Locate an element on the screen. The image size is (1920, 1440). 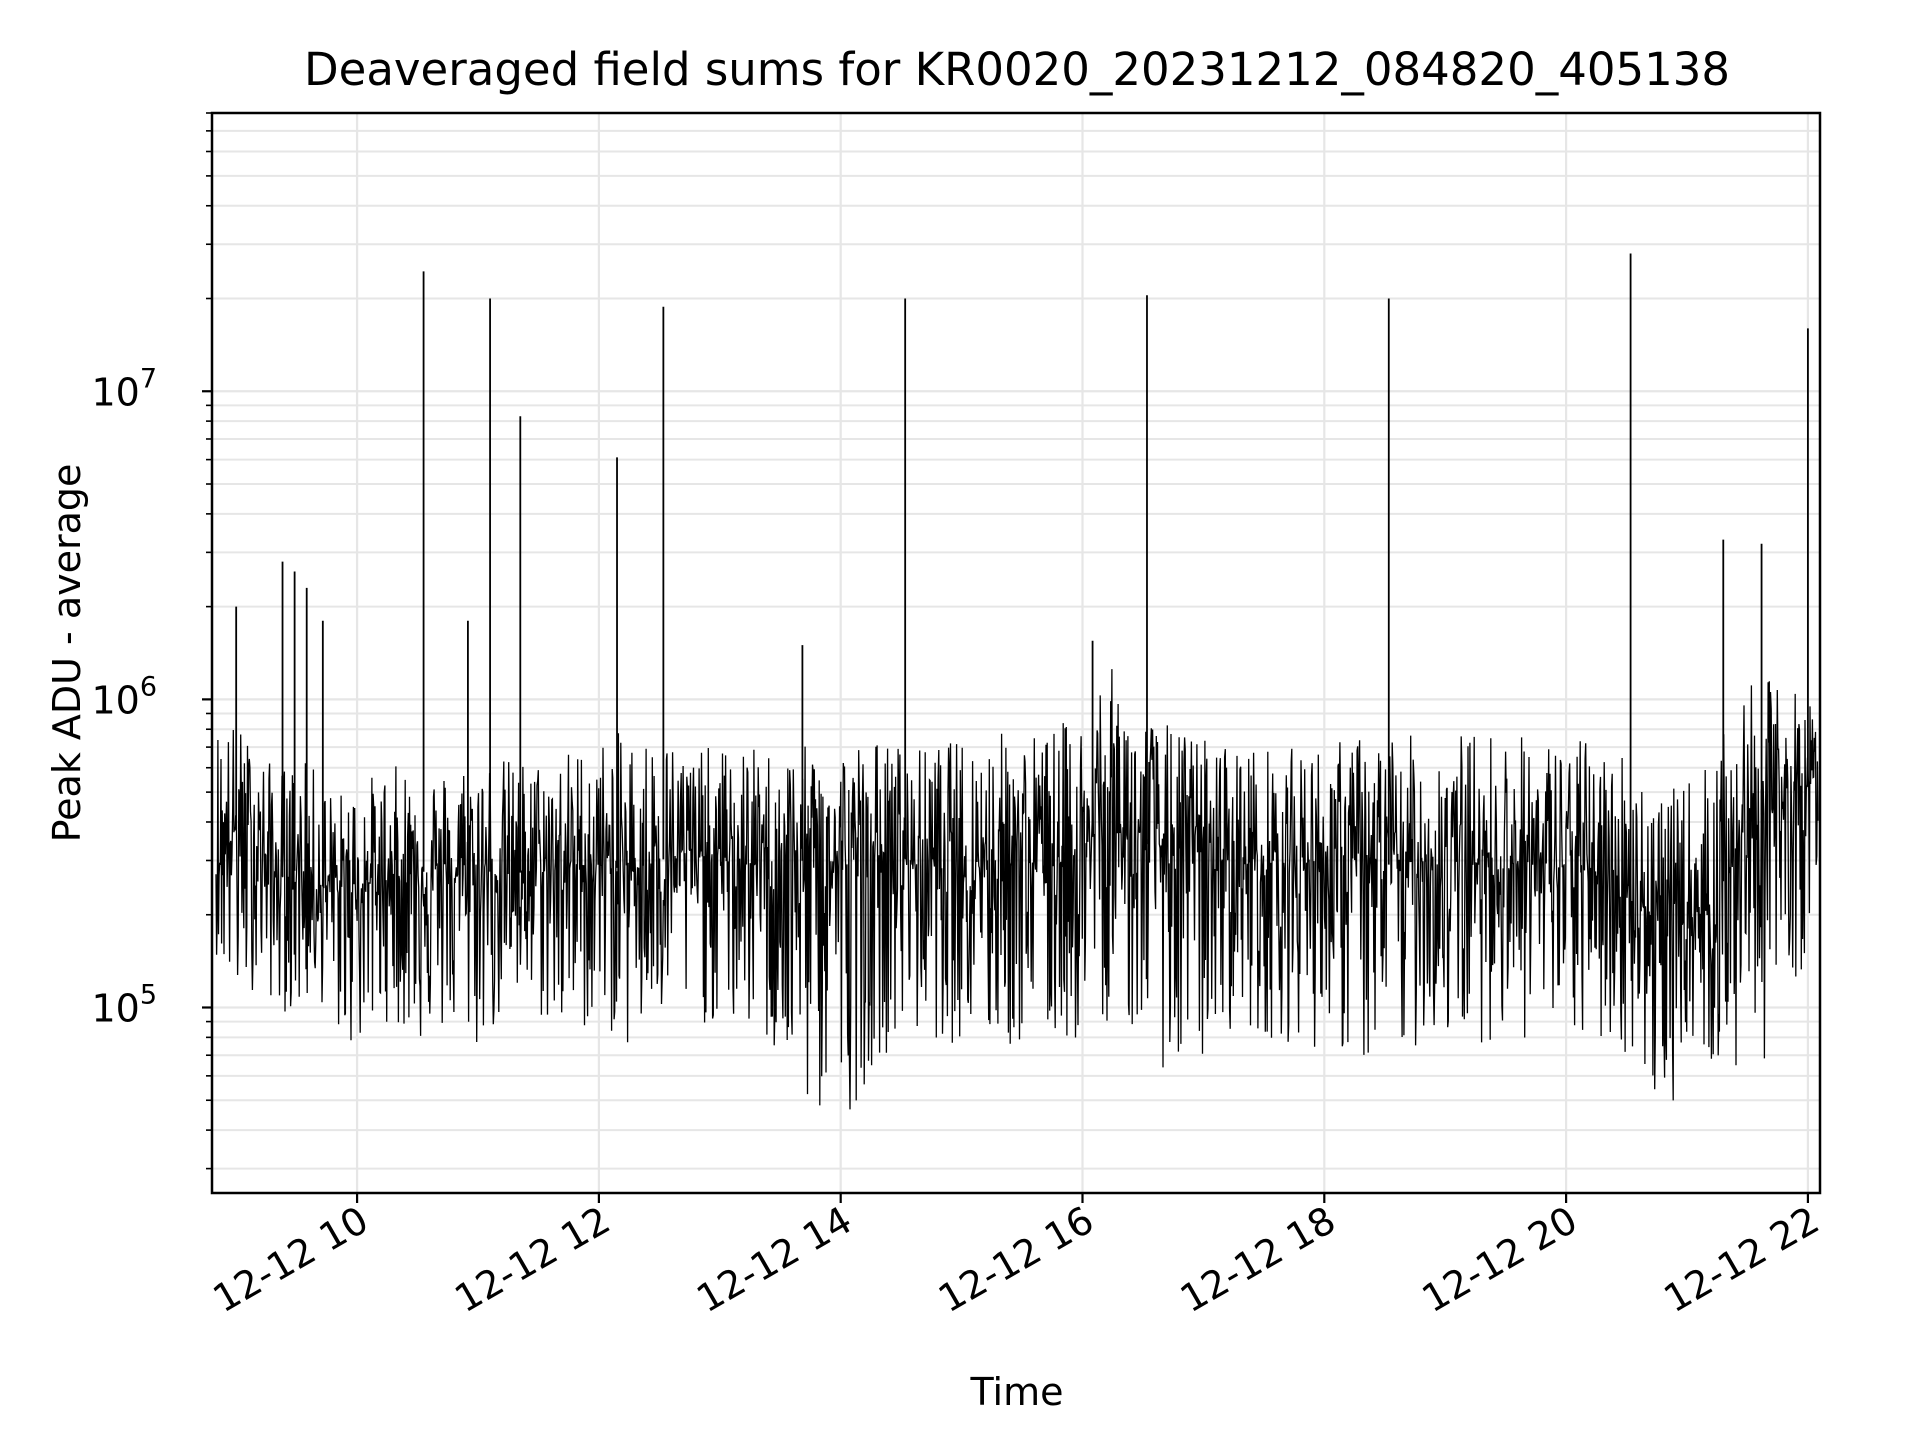
y-tick-label: 10⁶ is located at coordinates (124, 696).